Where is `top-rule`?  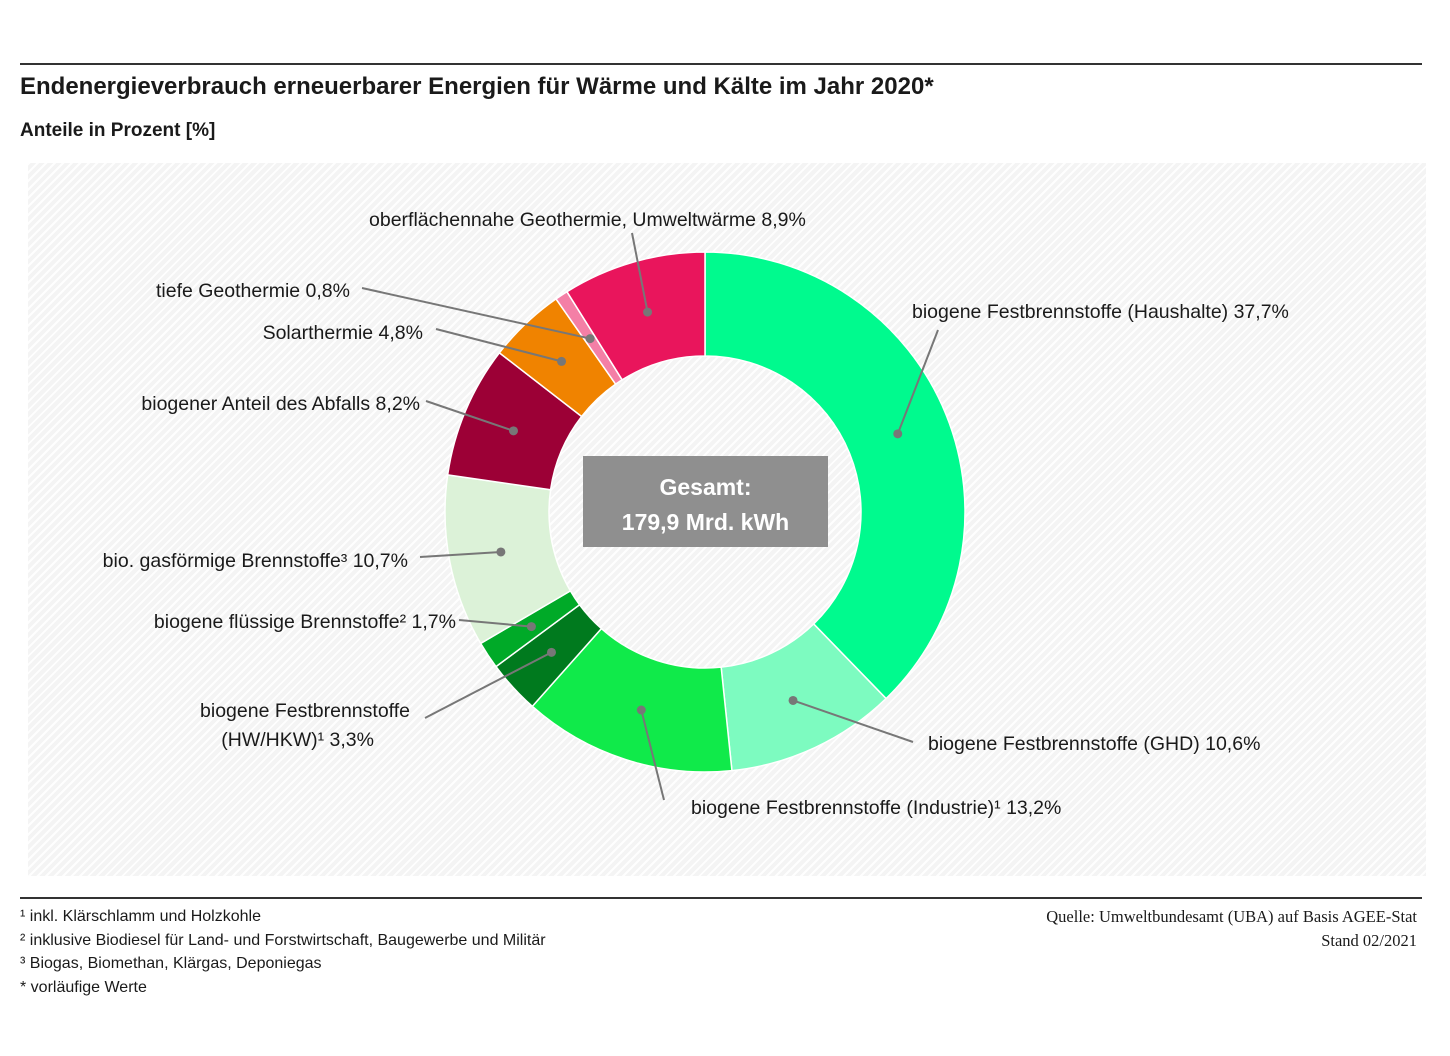
top-rule is located at coordinates (721, 64).